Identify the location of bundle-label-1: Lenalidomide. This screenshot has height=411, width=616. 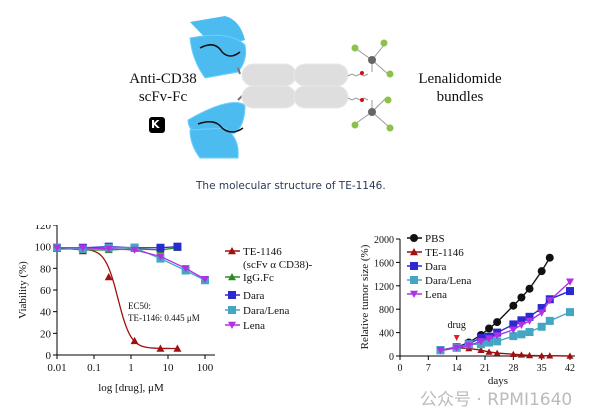
(460, 79).